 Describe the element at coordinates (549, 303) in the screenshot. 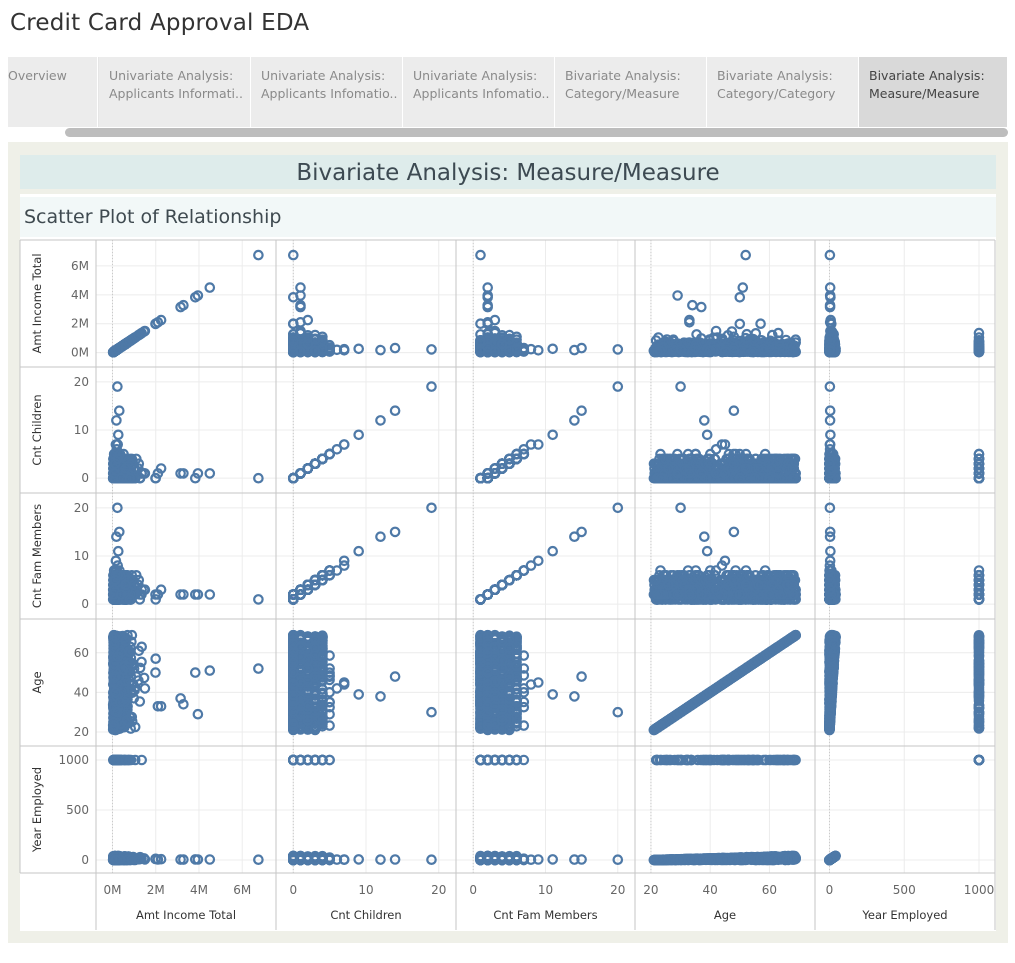

I see `scatter-panel-amt-income-total-vs-cnt-fam-members` at that location.